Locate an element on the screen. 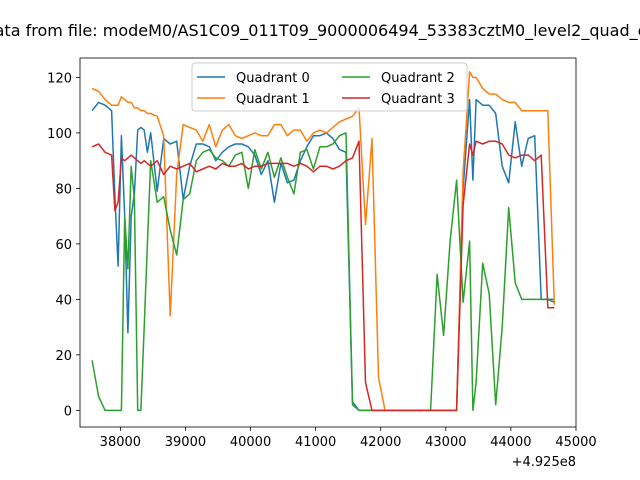  y-tick-label: 0 is located at coordinates (68, 411).